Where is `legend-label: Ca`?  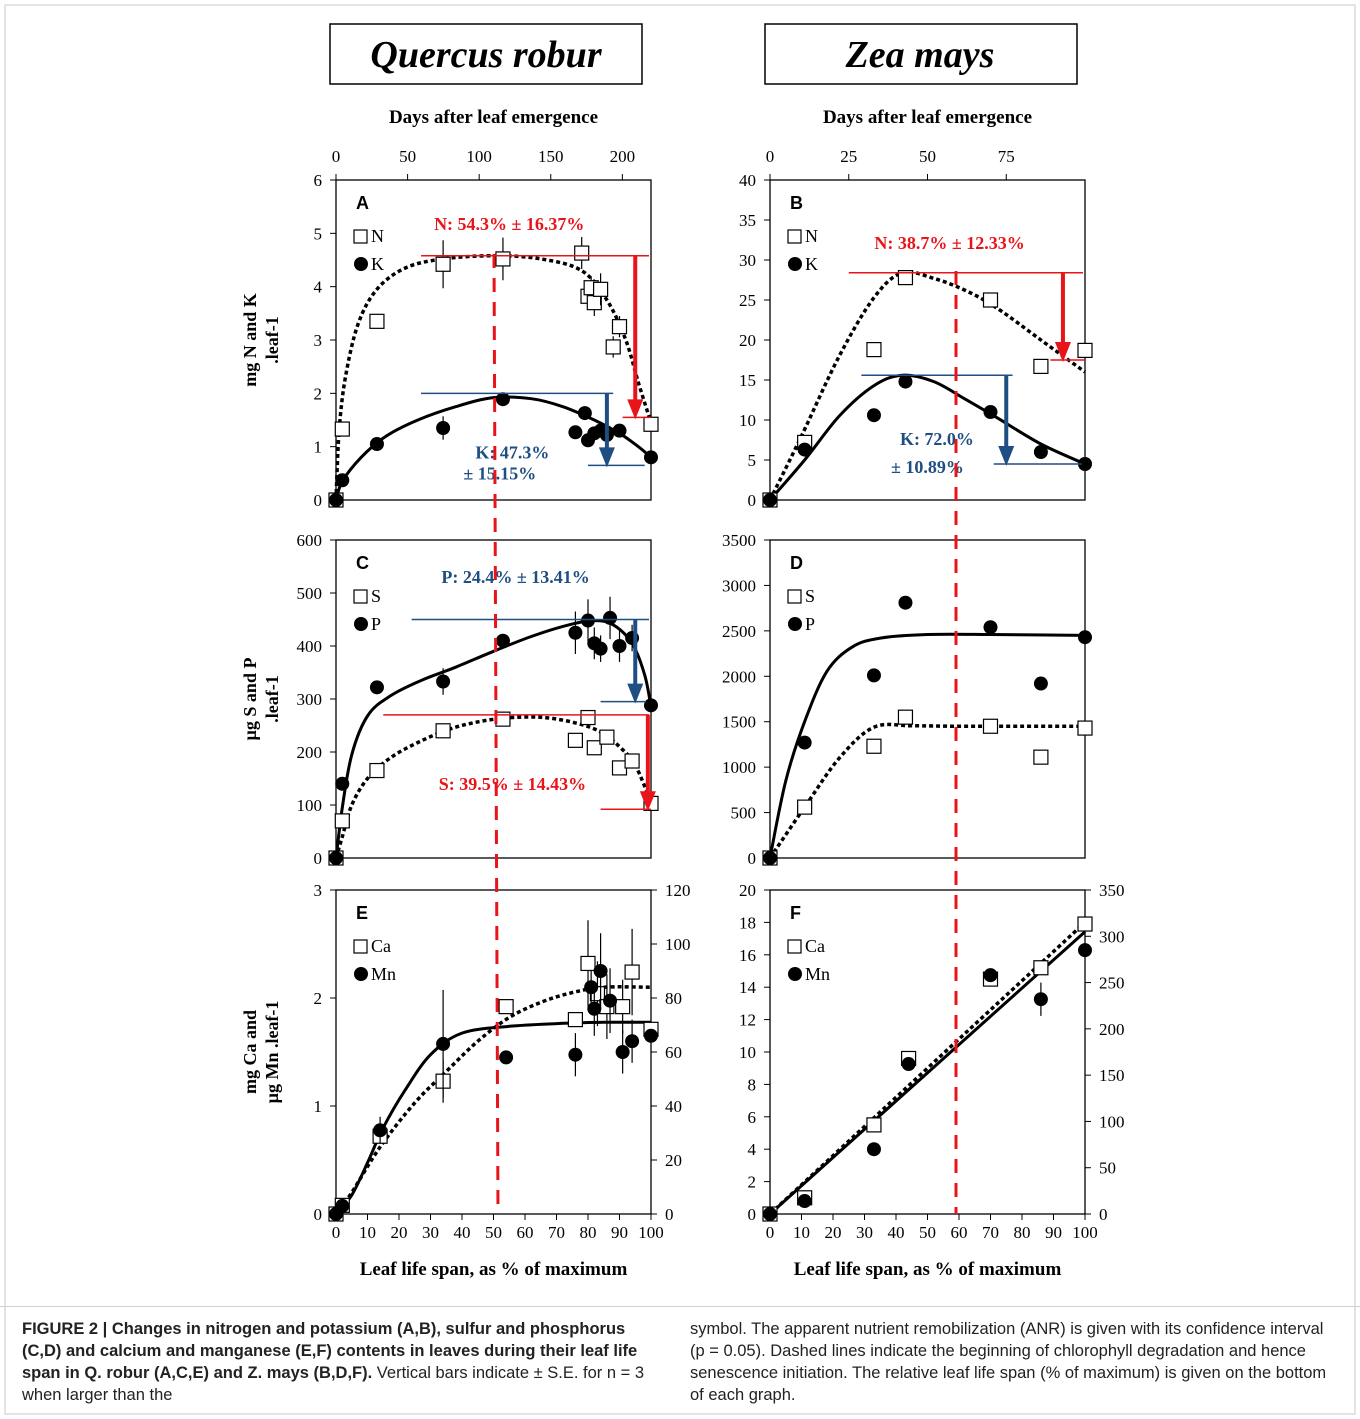 legend-label: Ca is located at coordinates (815, 946).